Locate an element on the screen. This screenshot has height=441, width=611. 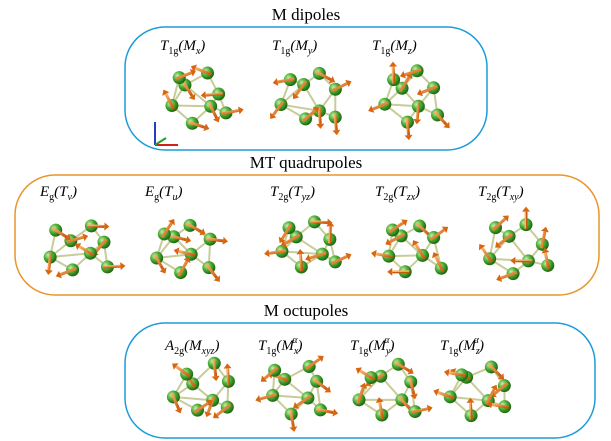
label-sub: y is located at coordinates (388, 351).